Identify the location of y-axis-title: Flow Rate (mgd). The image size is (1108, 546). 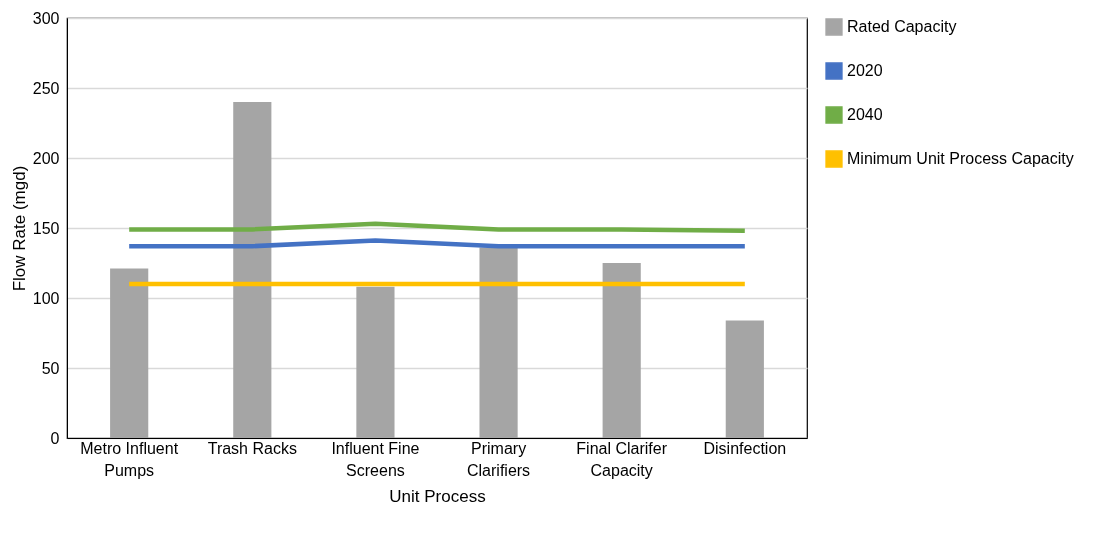
(19, 228).